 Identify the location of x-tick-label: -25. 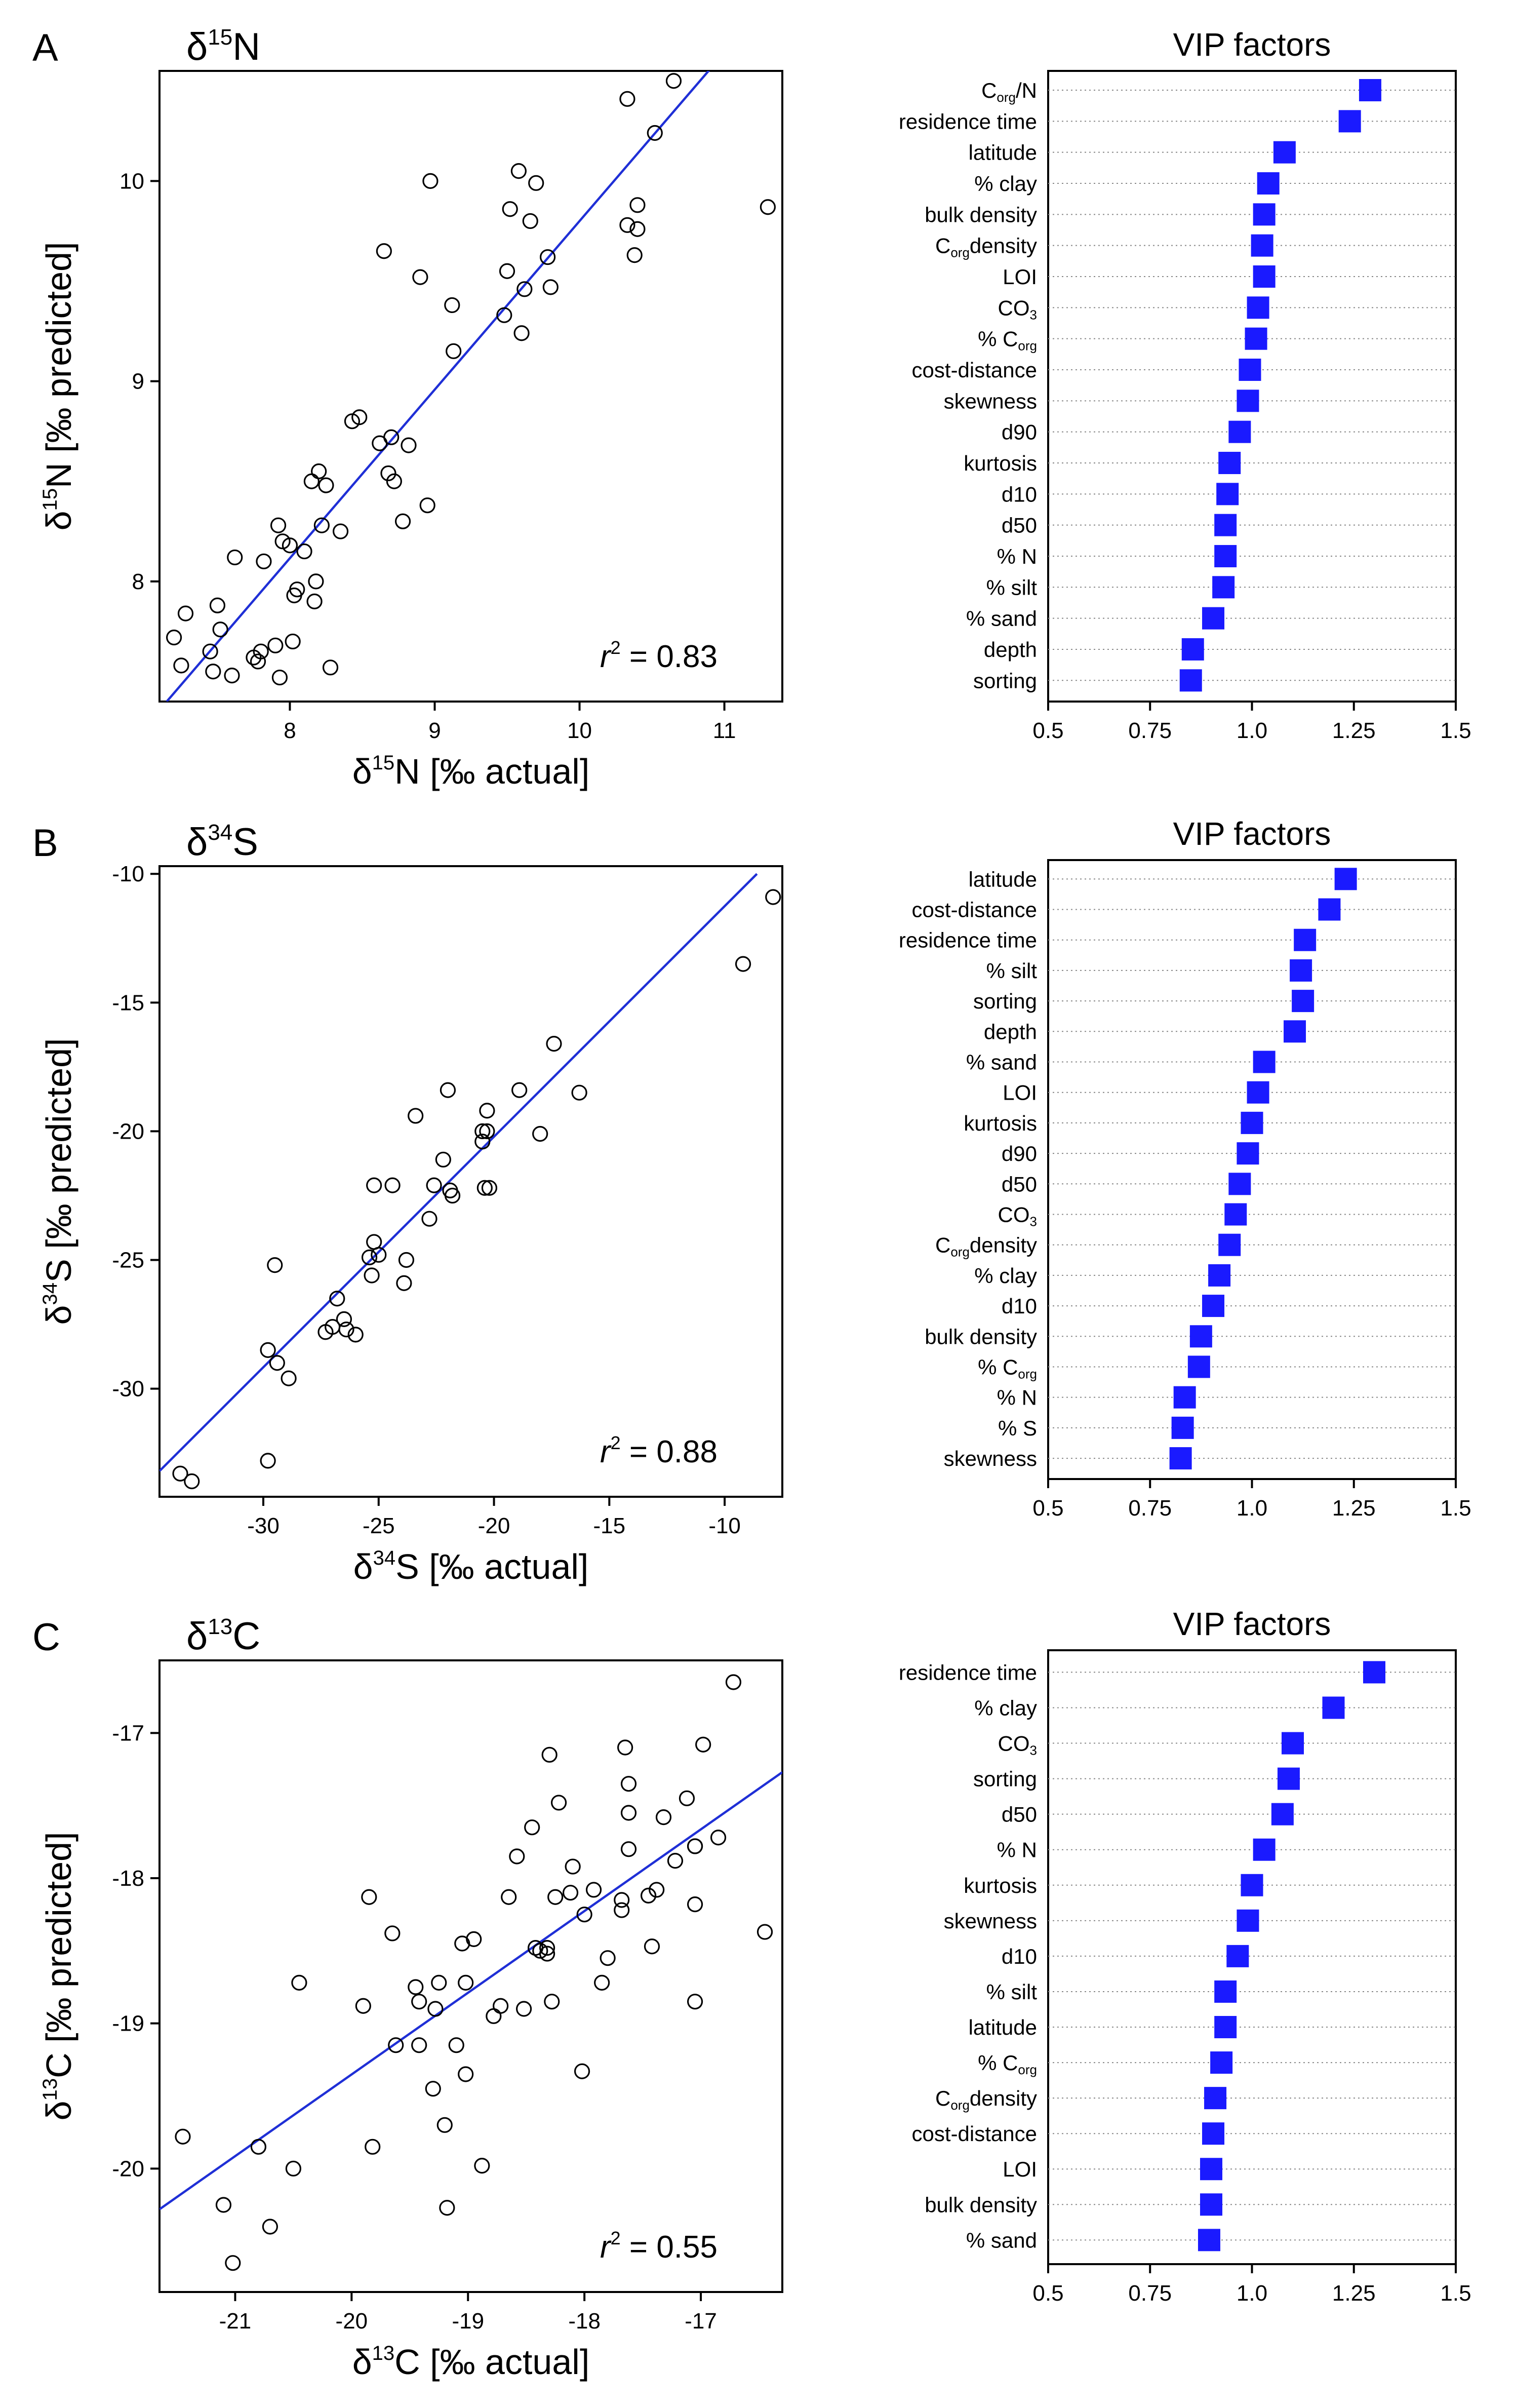
(379, 1526).